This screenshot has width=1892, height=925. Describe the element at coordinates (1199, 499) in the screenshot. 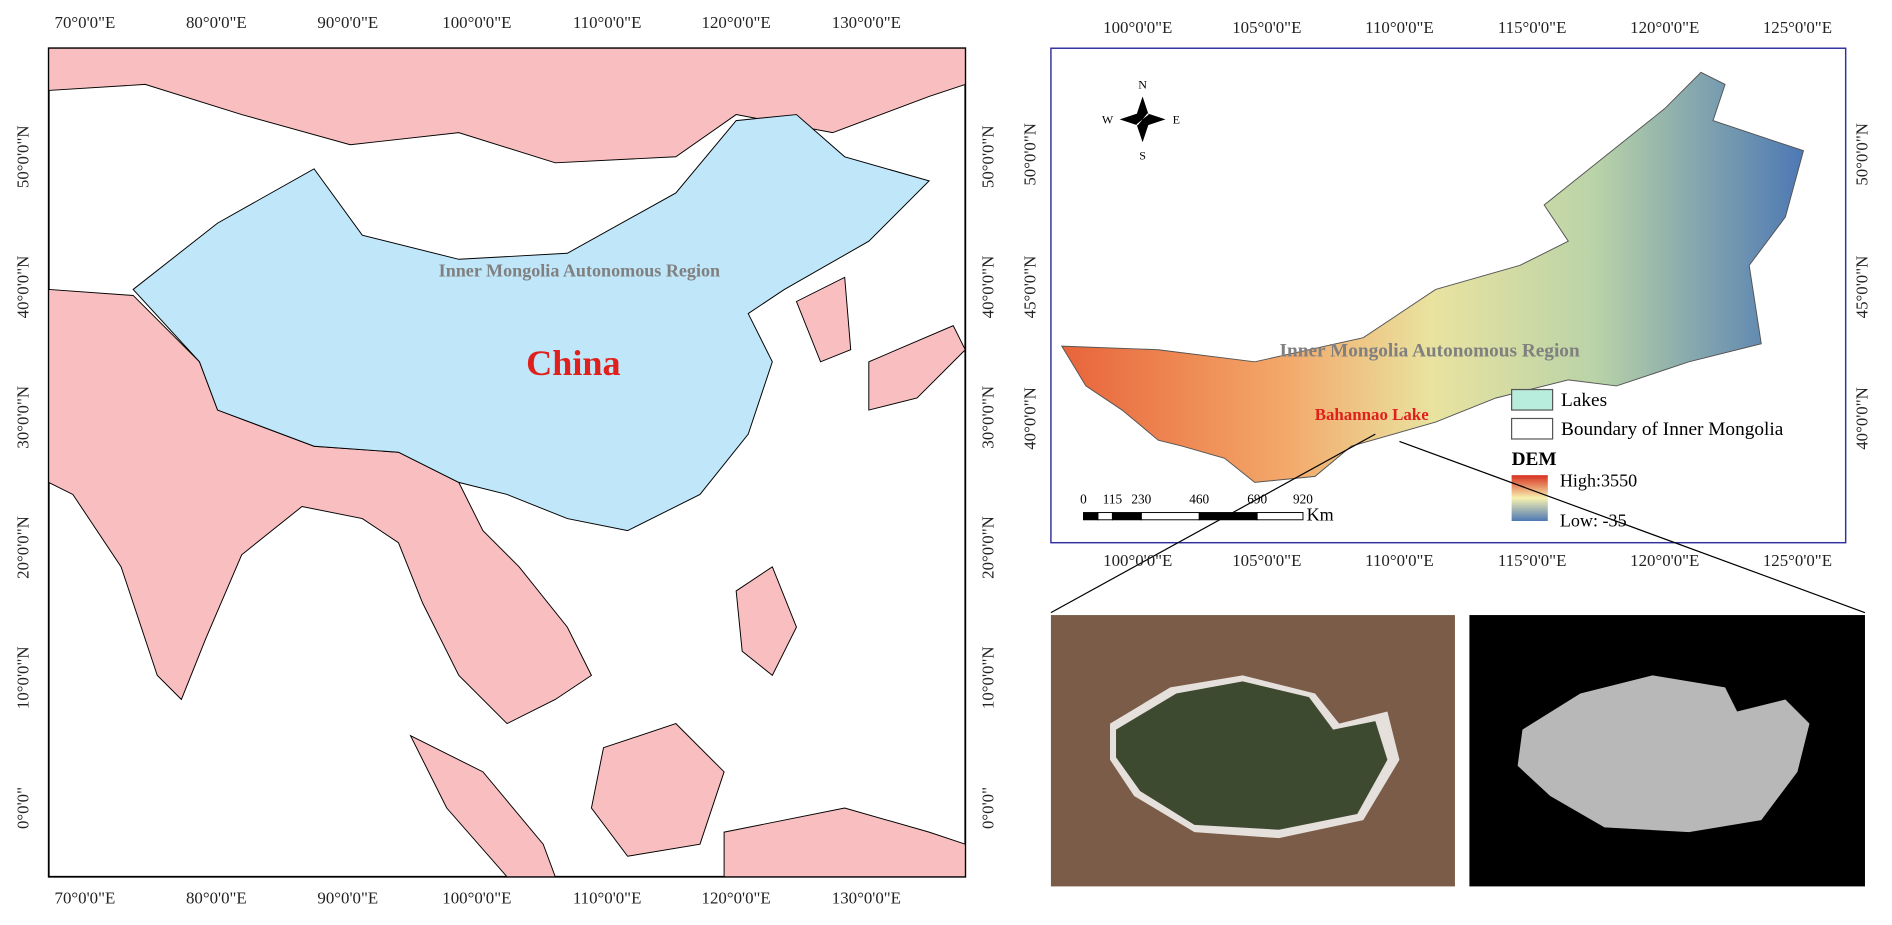

I see `scale-label: 460` at that location.